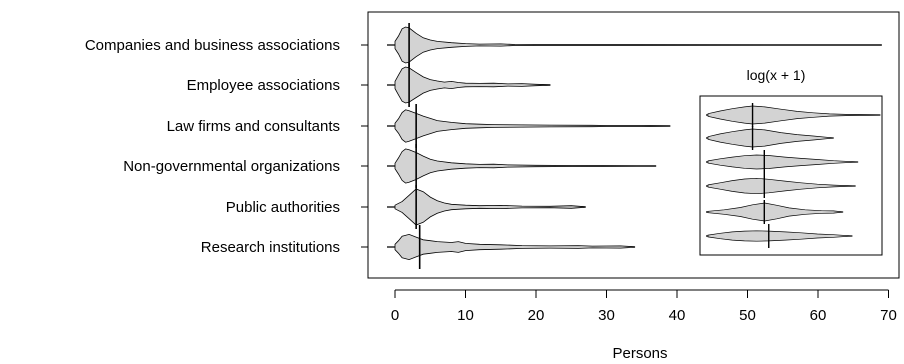 Image resolution: width=904 pixels, height=364 pixels. What do you see at coordinates (818, 315) in the screenshot?
I see `x-tick-label-60: 60` at bounding box center [818, 315].